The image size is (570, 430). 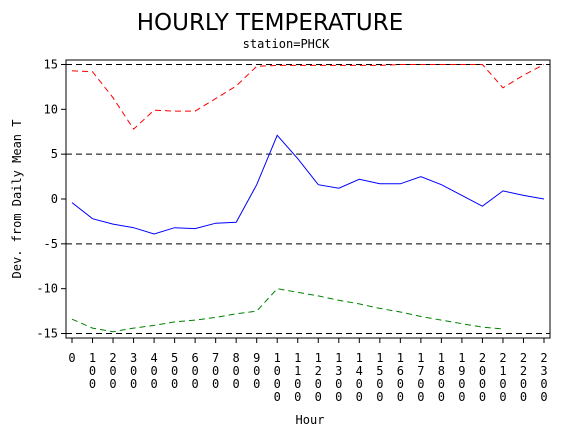 What do you see at coordinates (17, 199) in the screenshot?
I see `y-axis-label: Dev. from Daily Mean T` at bounding box center [17, 199].